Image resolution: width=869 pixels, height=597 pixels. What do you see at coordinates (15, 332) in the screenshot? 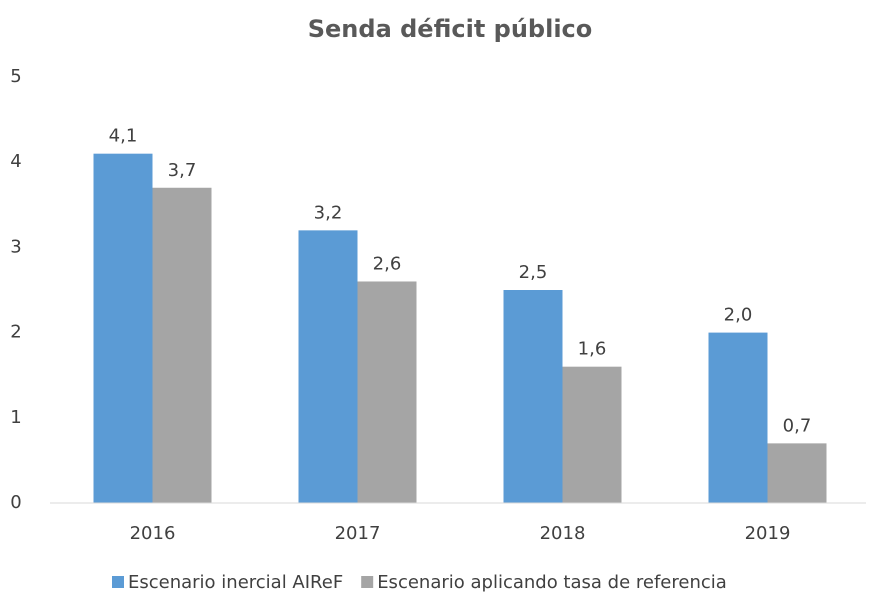
I see `y-tick-label: 2` at bounding box center [15, 332].